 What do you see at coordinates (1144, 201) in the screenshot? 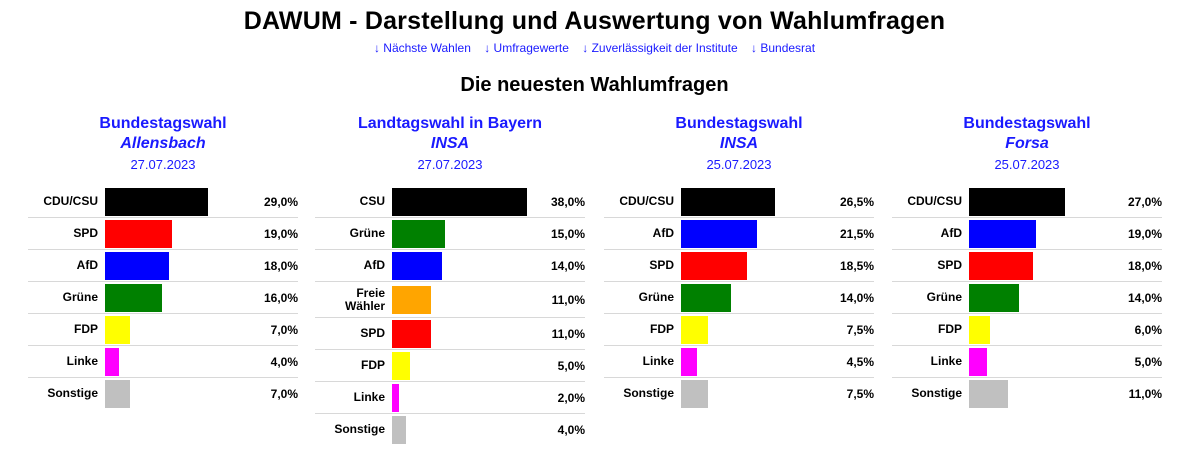
I see `party-value: 27,0%` at bounding box center [1144, 201].